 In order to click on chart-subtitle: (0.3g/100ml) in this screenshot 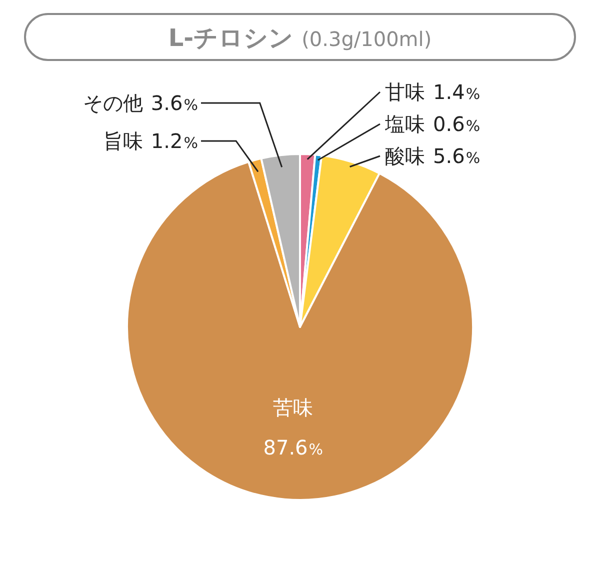, I will do `click(367, 39)`.